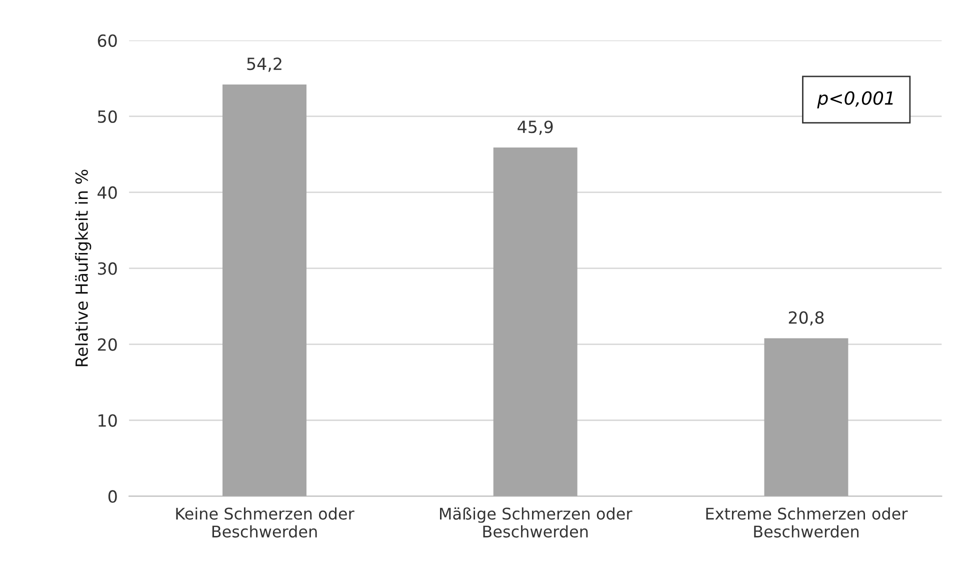 This screenshot has width=956, height=577. Describe the element at coordinates (535, 127) in the screenshot. I see `data-label: 45,9` at that location.